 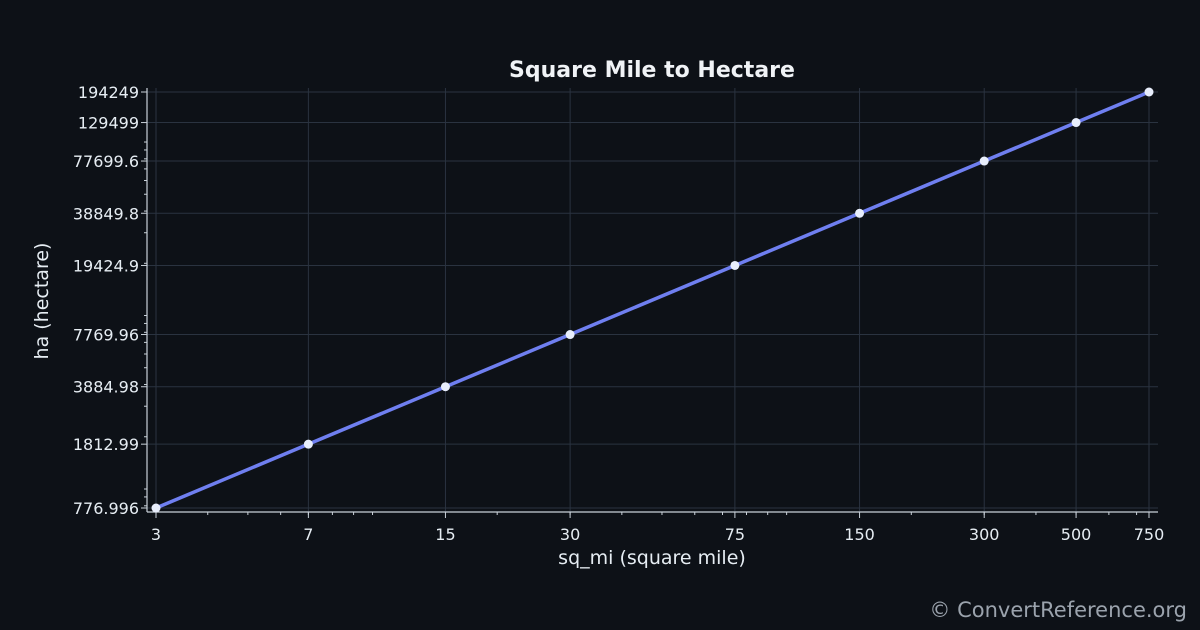 I want to click on y-tick-label: 3884.98, so click(x=106, y=387).